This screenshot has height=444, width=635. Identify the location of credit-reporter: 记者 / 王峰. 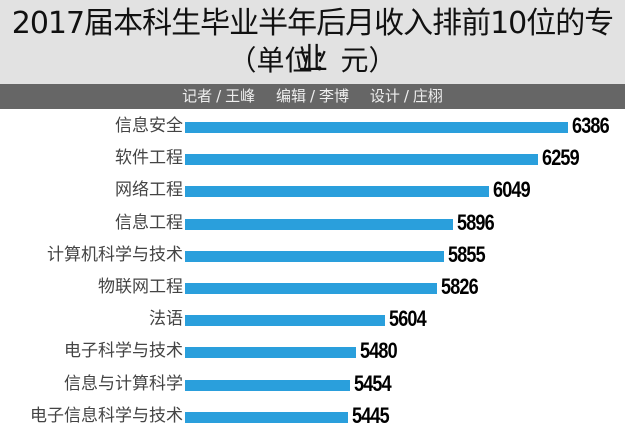
(219, 96).